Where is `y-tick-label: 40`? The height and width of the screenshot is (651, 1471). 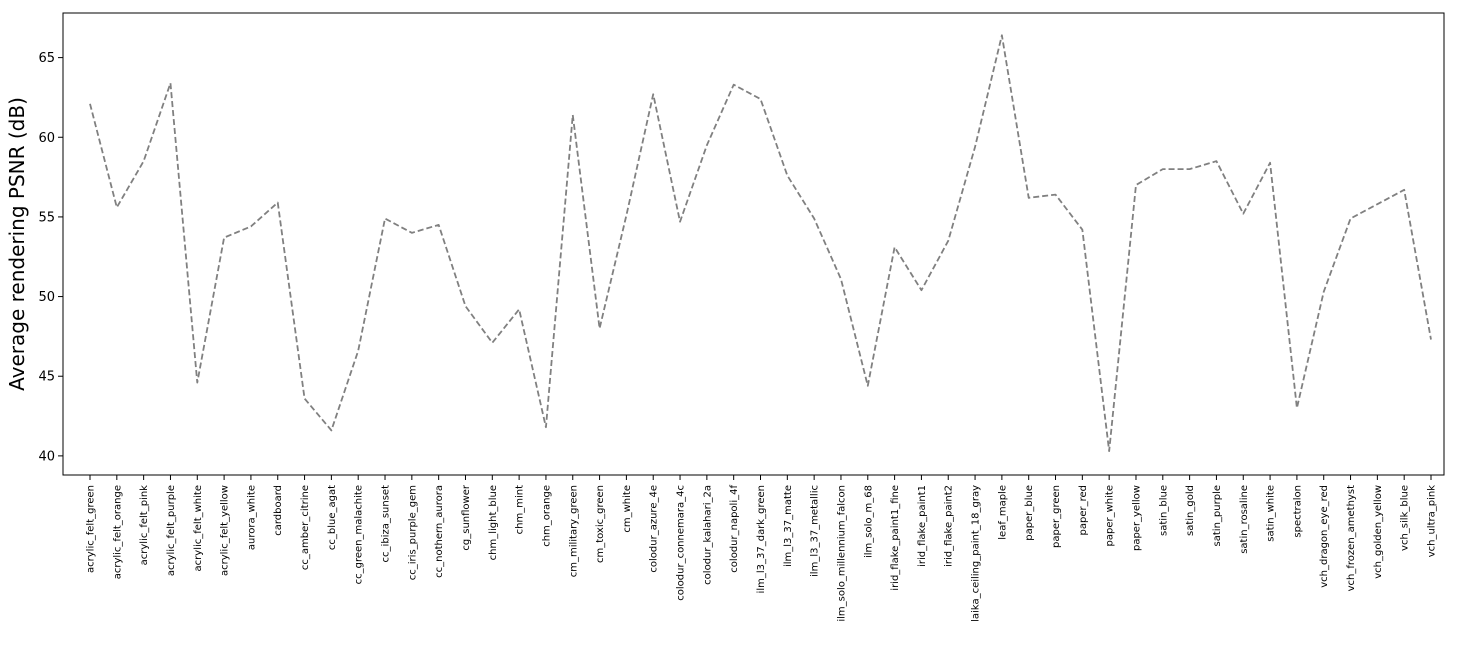 y-tick-label: 40 is located at coordinates (46, 456).